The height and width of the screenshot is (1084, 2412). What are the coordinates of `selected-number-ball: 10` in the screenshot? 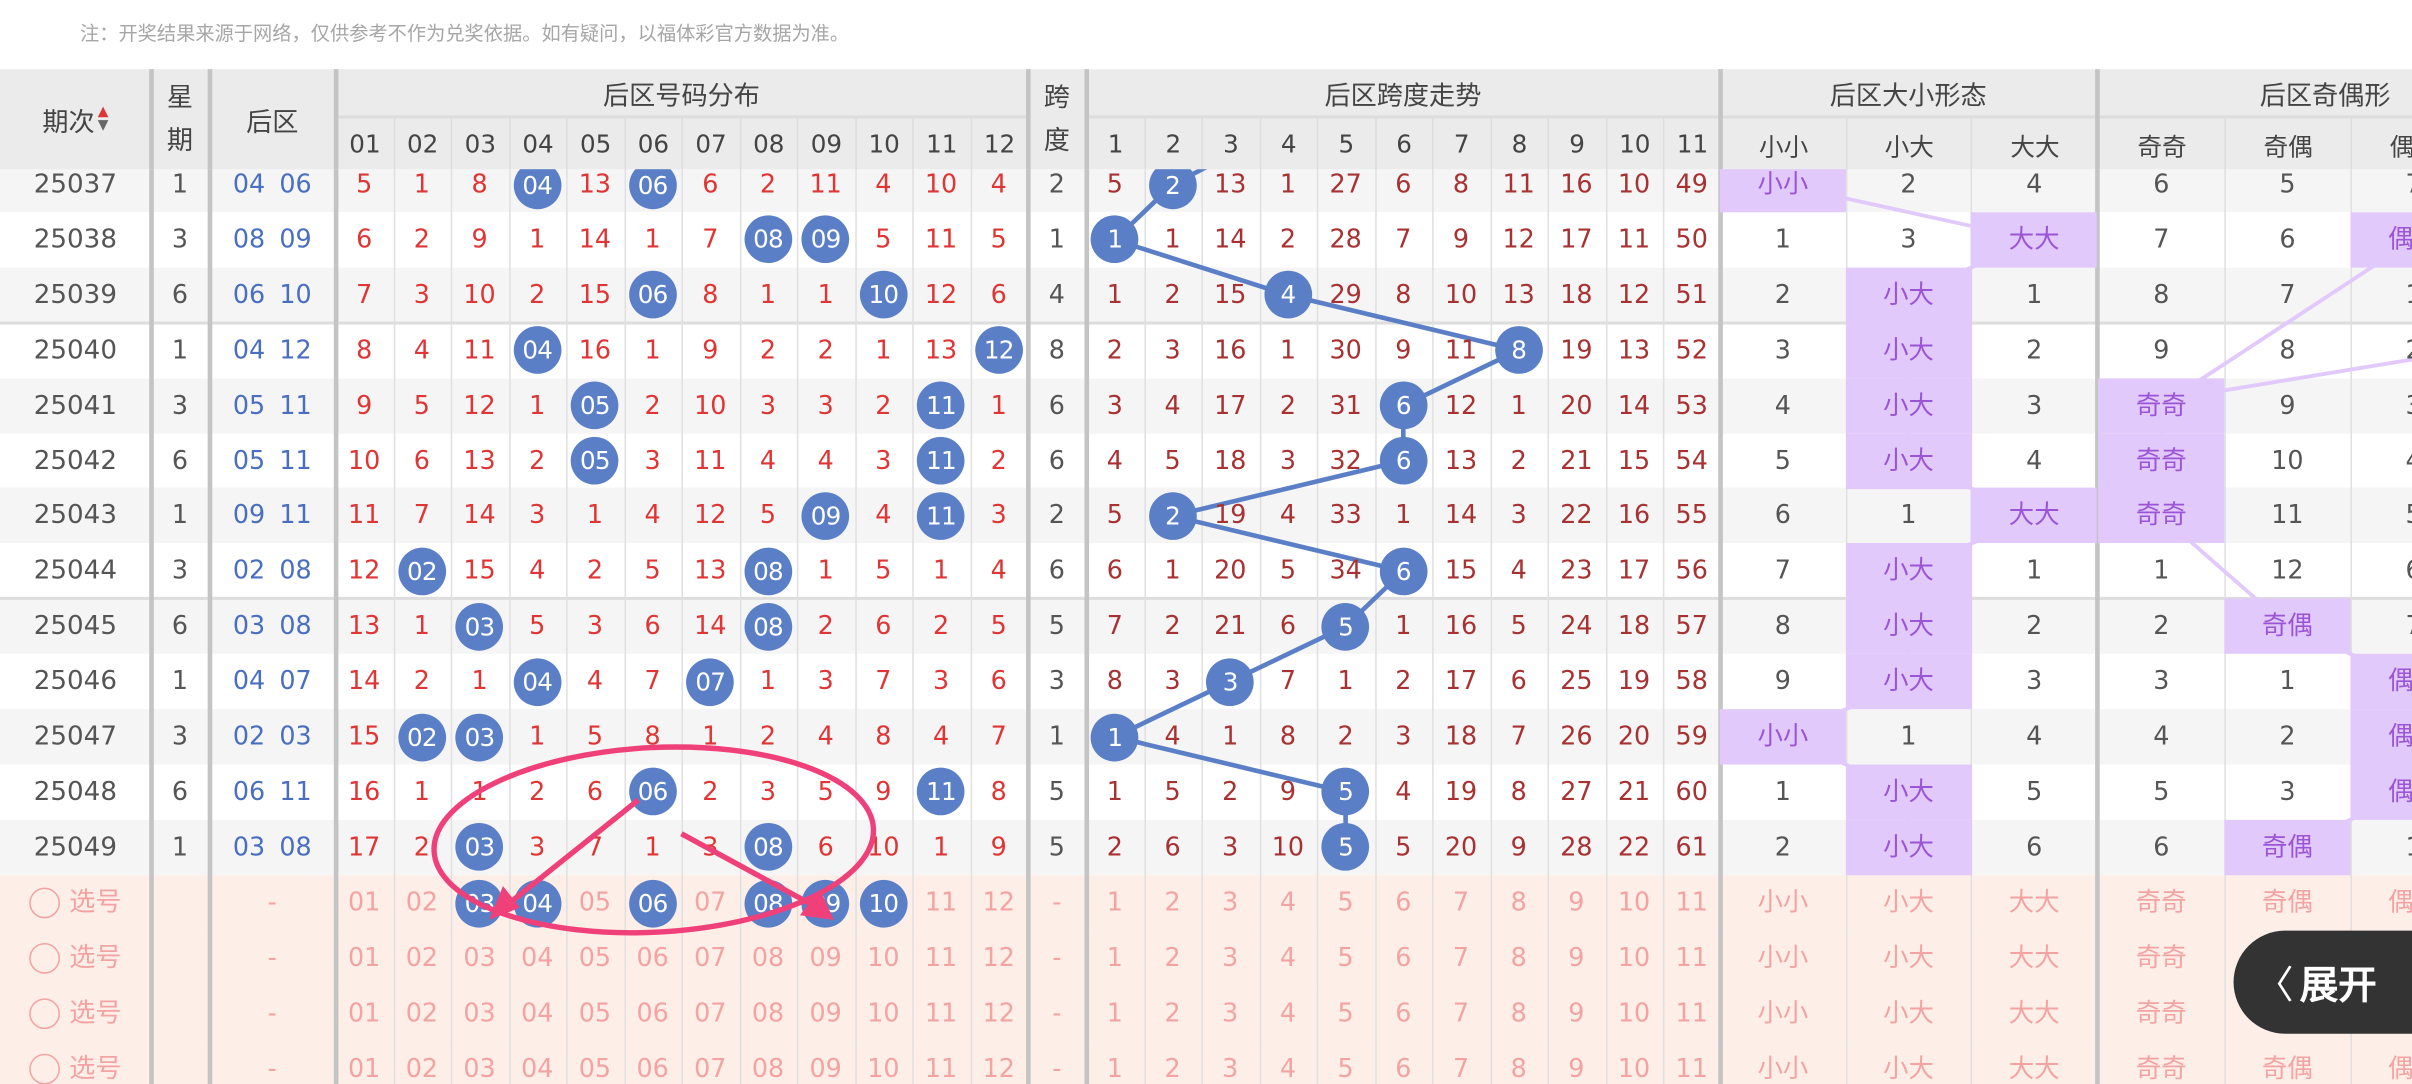 It's located at (883, 903).